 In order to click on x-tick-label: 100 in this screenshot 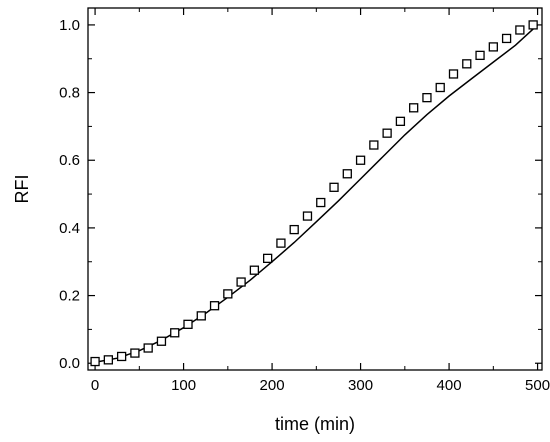, I will do `click(183, 385)`.